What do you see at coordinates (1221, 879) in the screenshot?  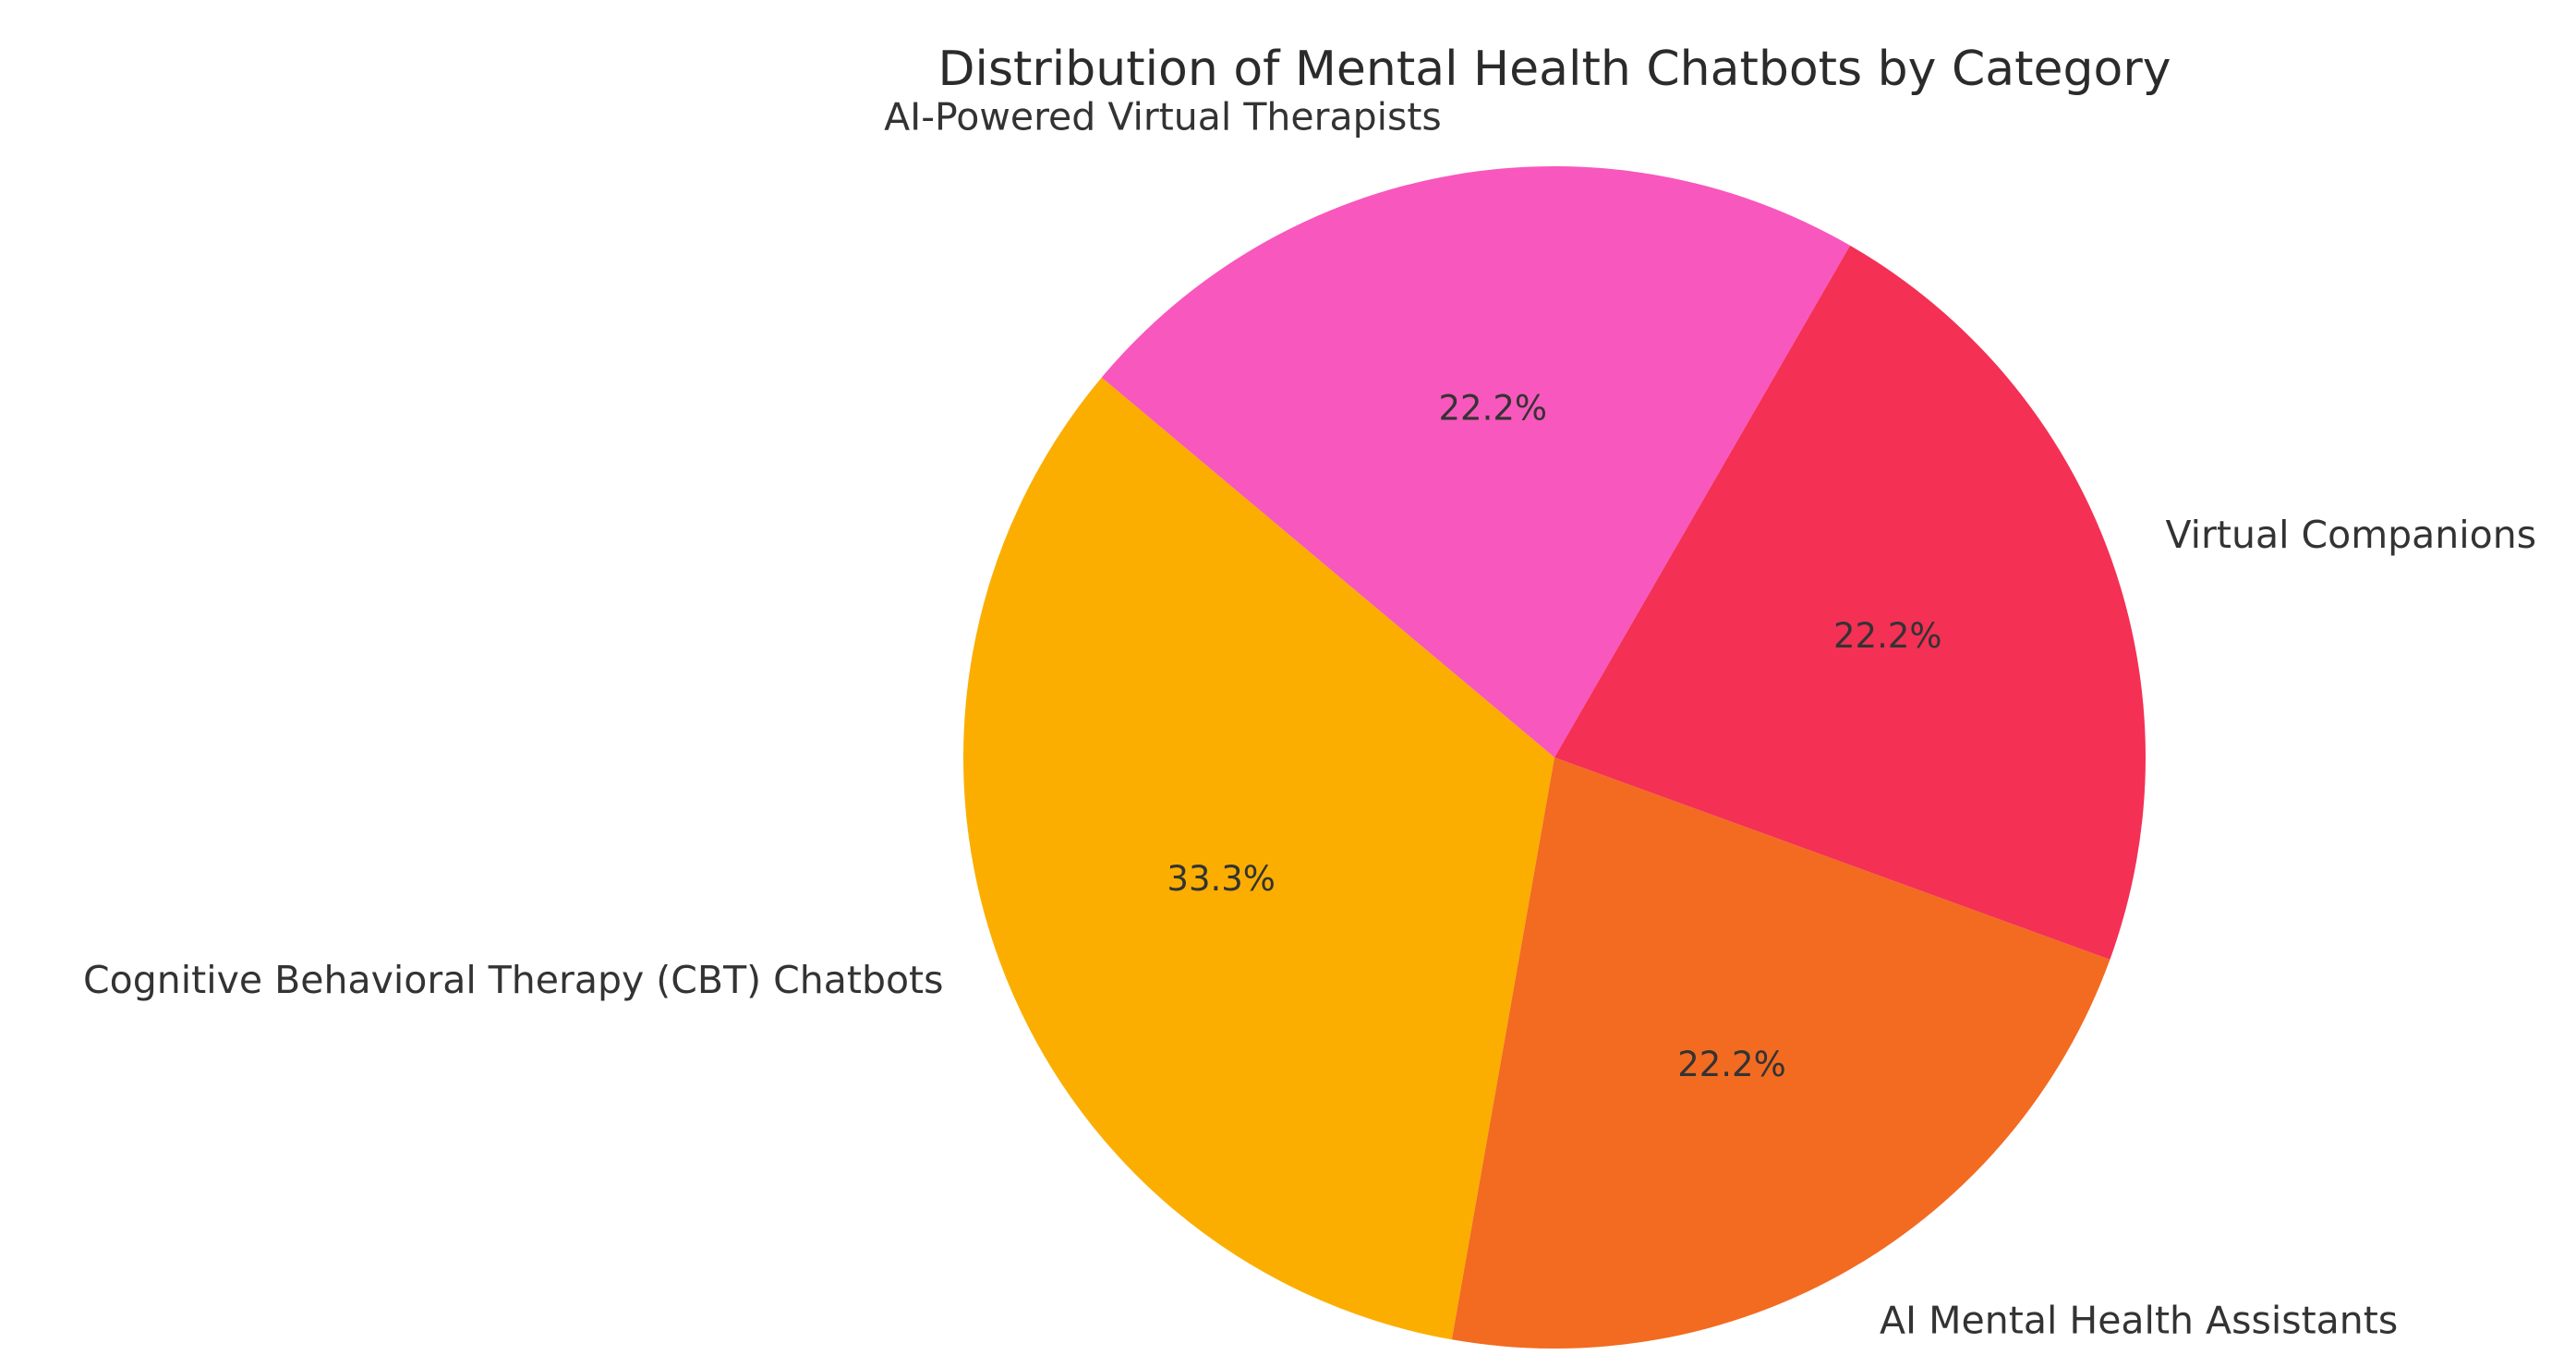 I see `slice-percent-label: 33.3%` at bounding box center [1221, 879].